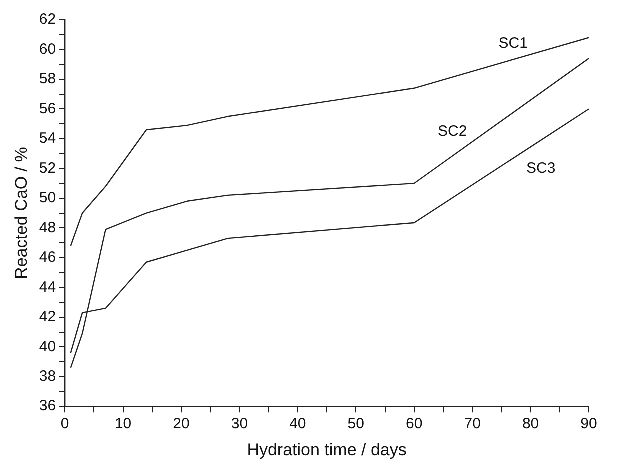  What do you see at coordinates (327, 450) in the screenshot?
I see `x-axis-title: Hydration time / days` at bounding box center [327, 450].